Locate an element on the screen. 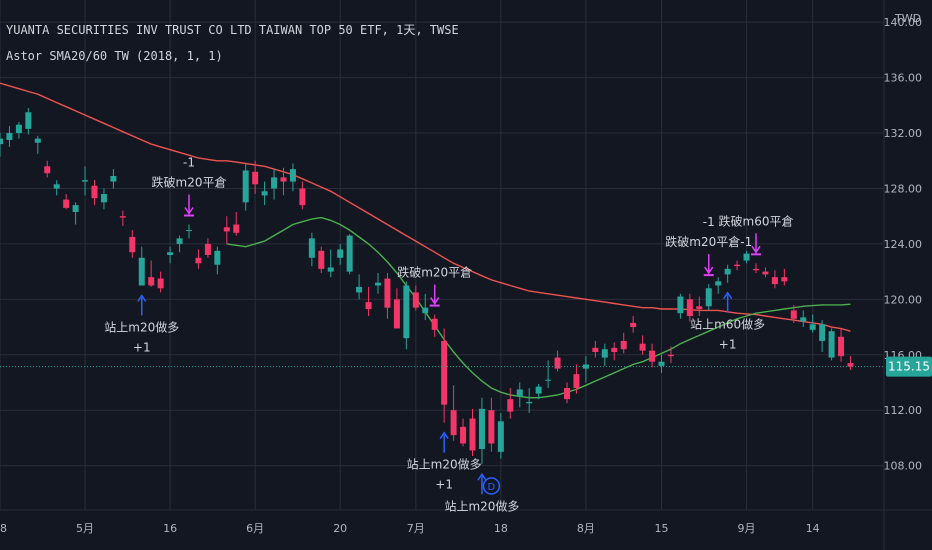 Image resolution: width=932 pixels, height=550 pixels. signal-sub-label: -1 is located at coordinates (189, 163).